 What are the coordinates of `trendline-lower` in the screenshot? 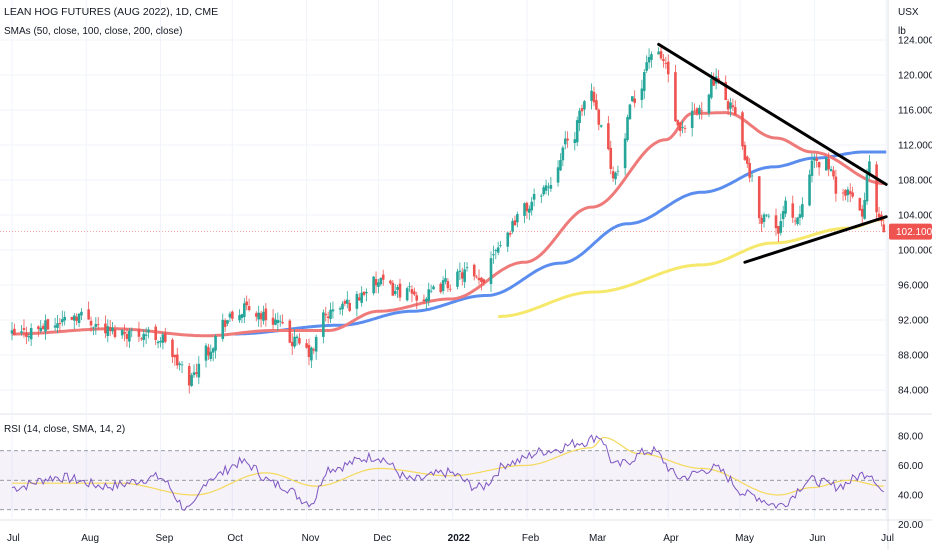 It's located at (815, 239).